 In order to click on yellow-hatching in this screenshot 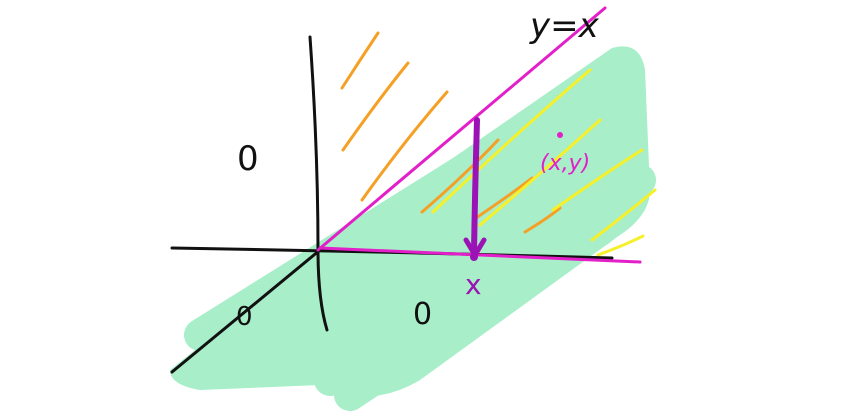, I will do `click(544, 162)`.